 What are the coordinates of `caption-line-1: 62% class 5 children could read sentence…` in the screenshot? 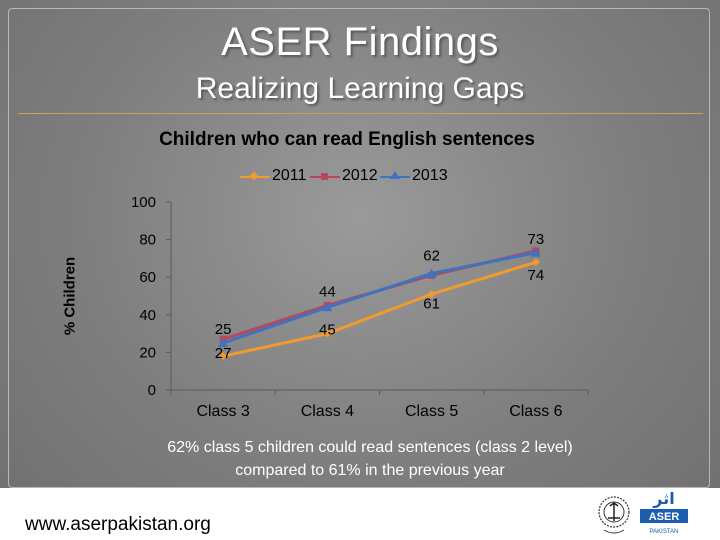 It's located at (370, 447).